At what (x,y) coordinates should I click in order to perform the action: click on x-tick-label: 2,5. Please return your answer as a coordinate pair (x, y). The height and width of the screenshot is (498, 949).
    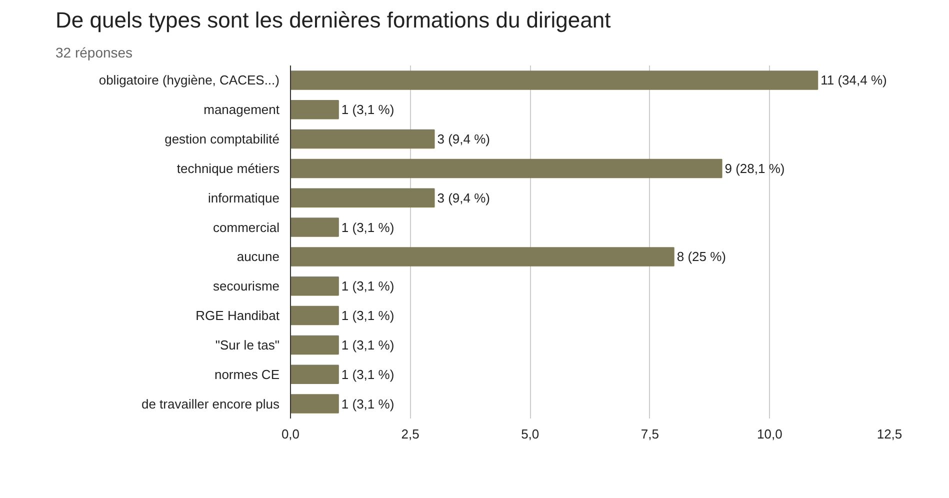
    Looking at the image, I should click on (410, 434).